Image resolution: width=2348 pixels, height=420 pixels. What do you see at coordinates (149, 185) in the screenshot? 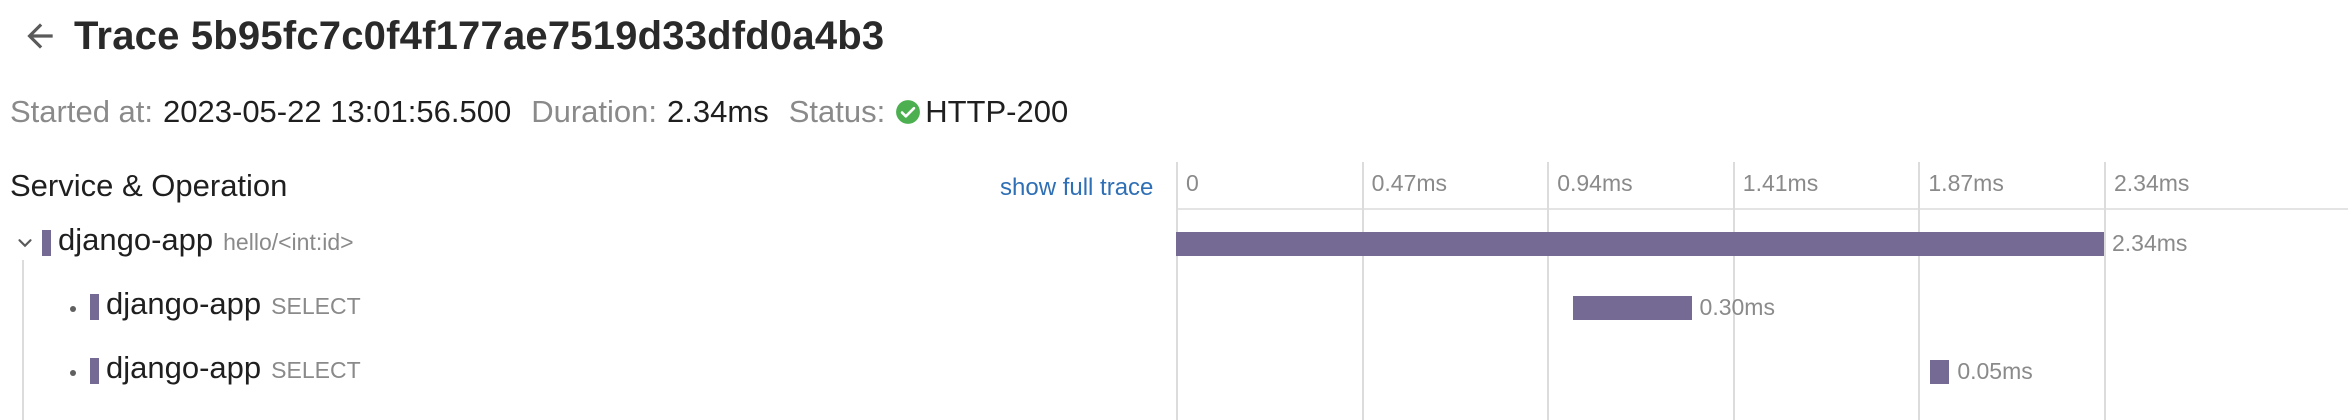
I see `column-header: Service & Operation` at bounding box center [149, 185].